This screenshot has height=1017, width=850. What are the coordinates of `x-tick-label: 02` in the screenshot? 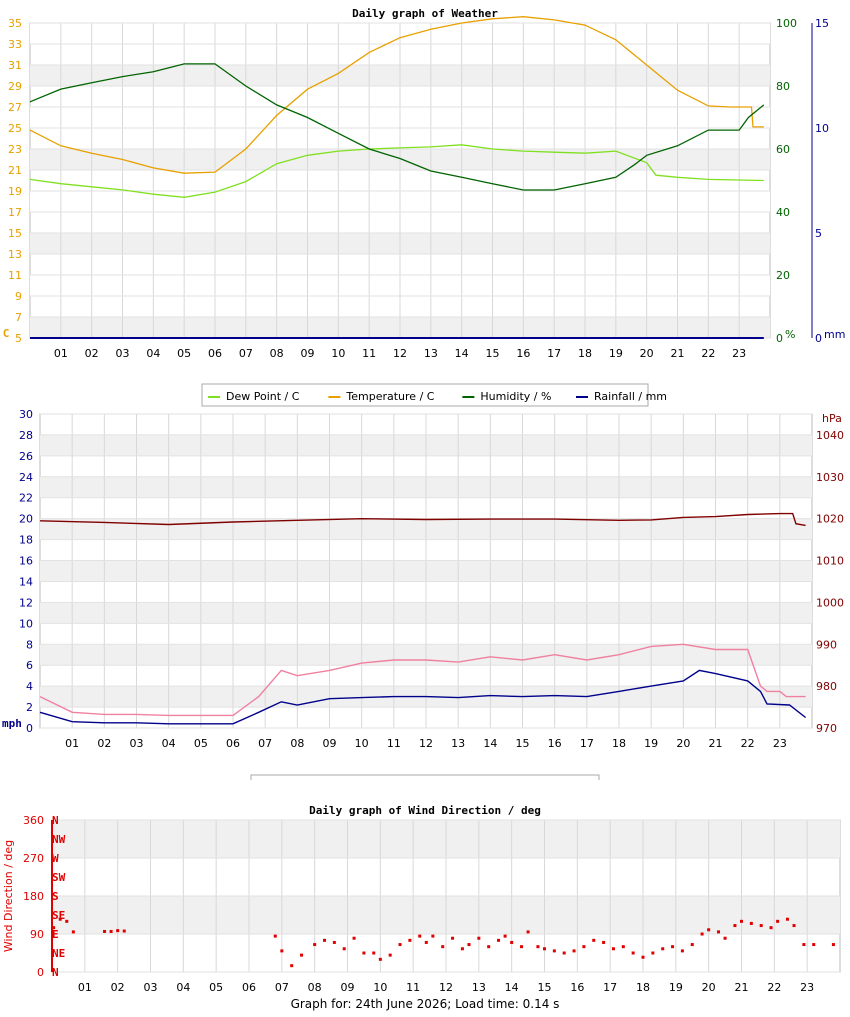 It's located at (104, 743).